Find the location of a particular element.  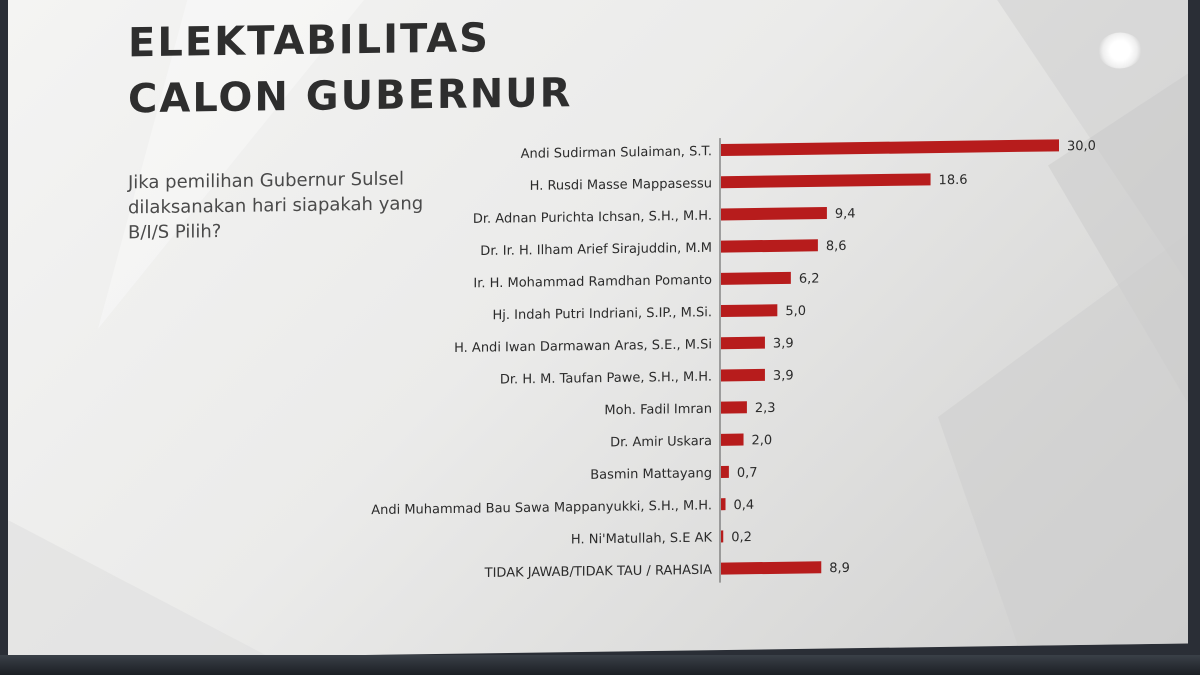

value-label: 0,7 is located at coordinates (747, 473).